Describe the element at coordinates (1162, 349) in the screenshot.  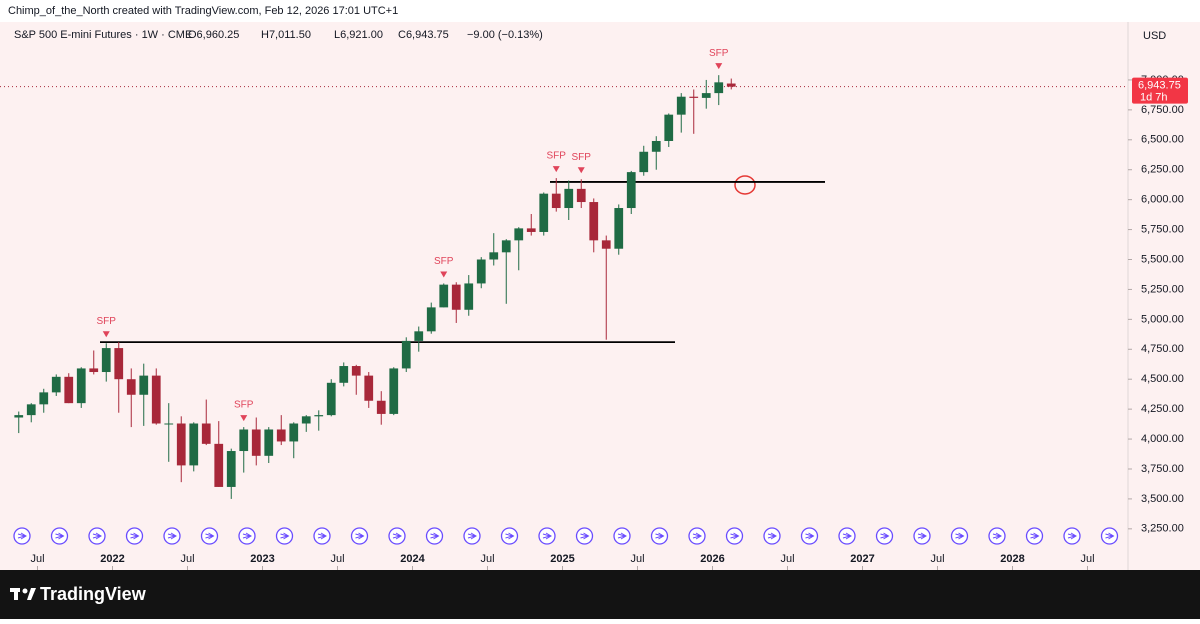
I see `y-tick-label: 4,750.00` at that location.